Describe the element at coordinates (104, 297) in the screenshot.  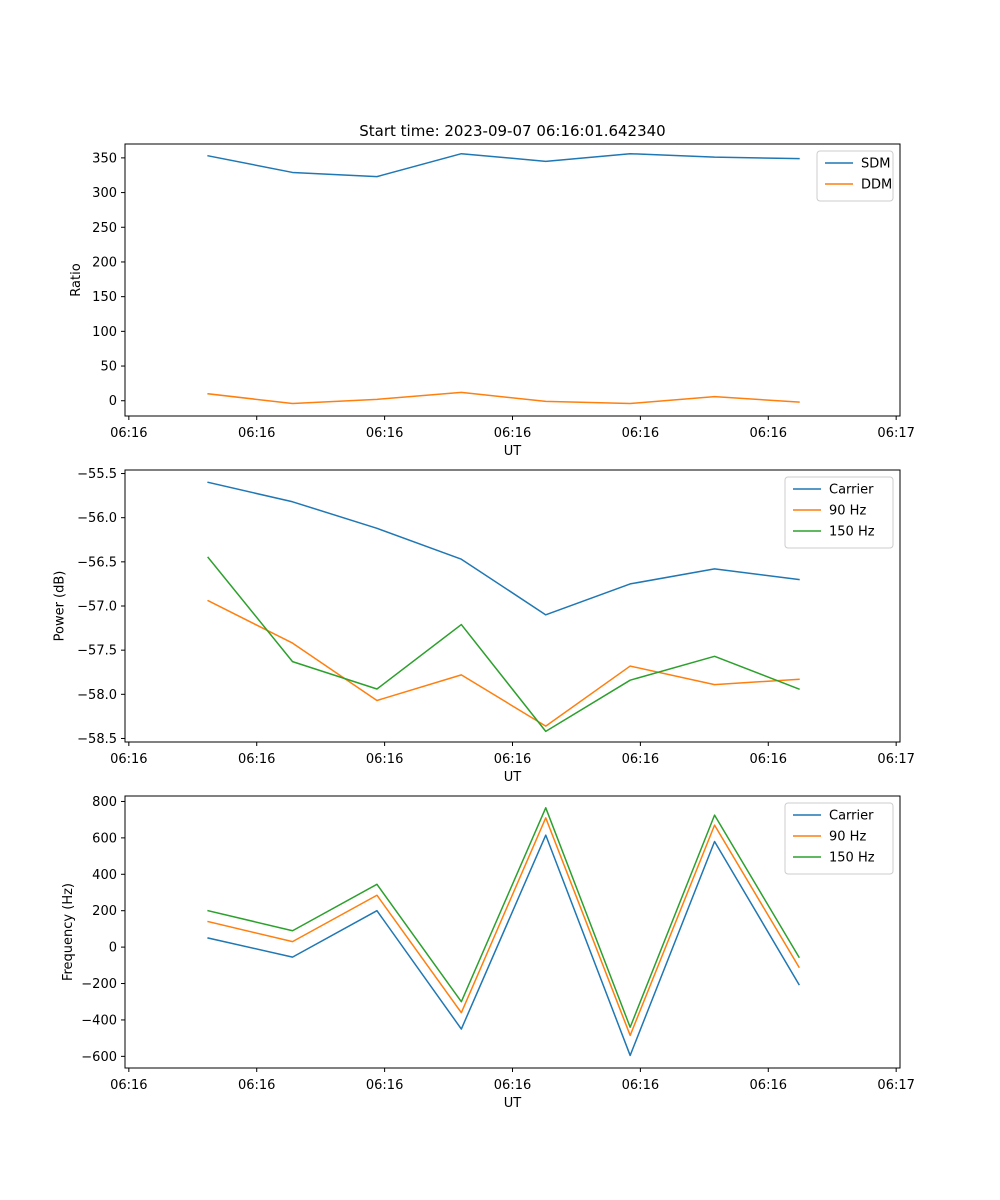
I see `y-tick-label: 150` at that location.